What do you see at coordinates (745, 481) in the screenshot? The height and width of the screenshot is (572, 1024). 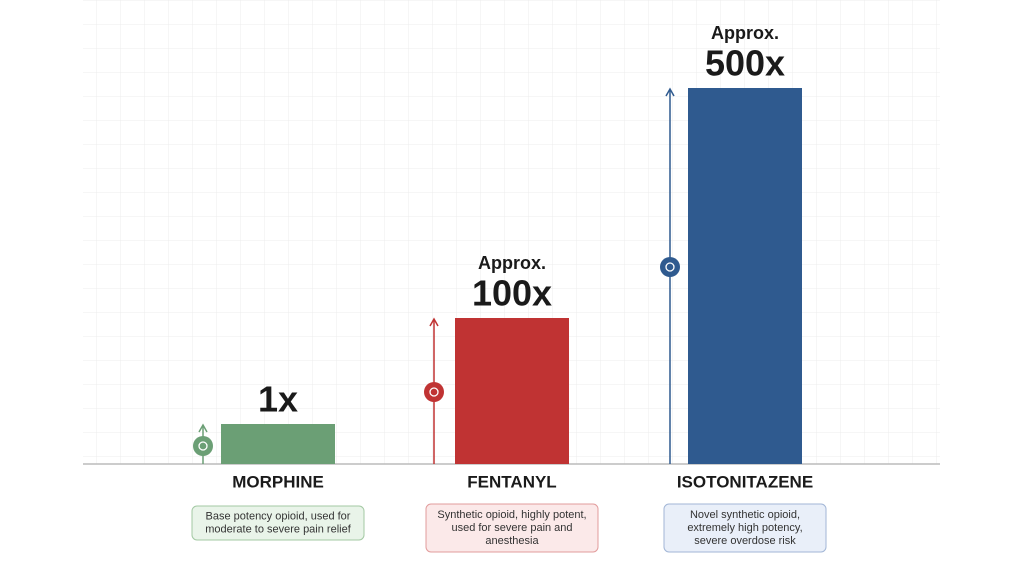 I see `category-label: ISOTONITAZENE` at bounding box center [745, 481].